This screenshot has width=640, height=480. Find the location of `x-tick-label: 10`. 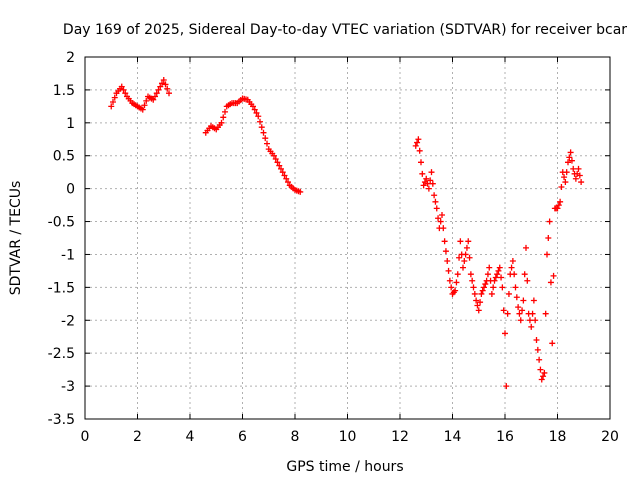

x-tick-label: 10 is located at coordinates (348, 437).